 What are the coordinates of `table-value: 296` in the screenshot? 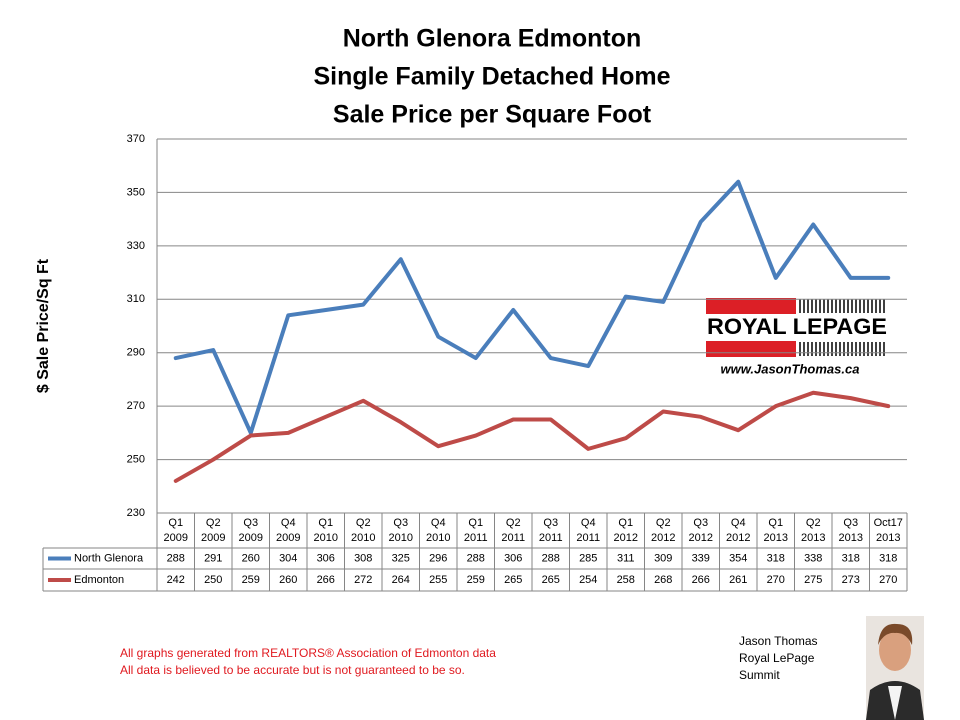 It's located at (438, 558).